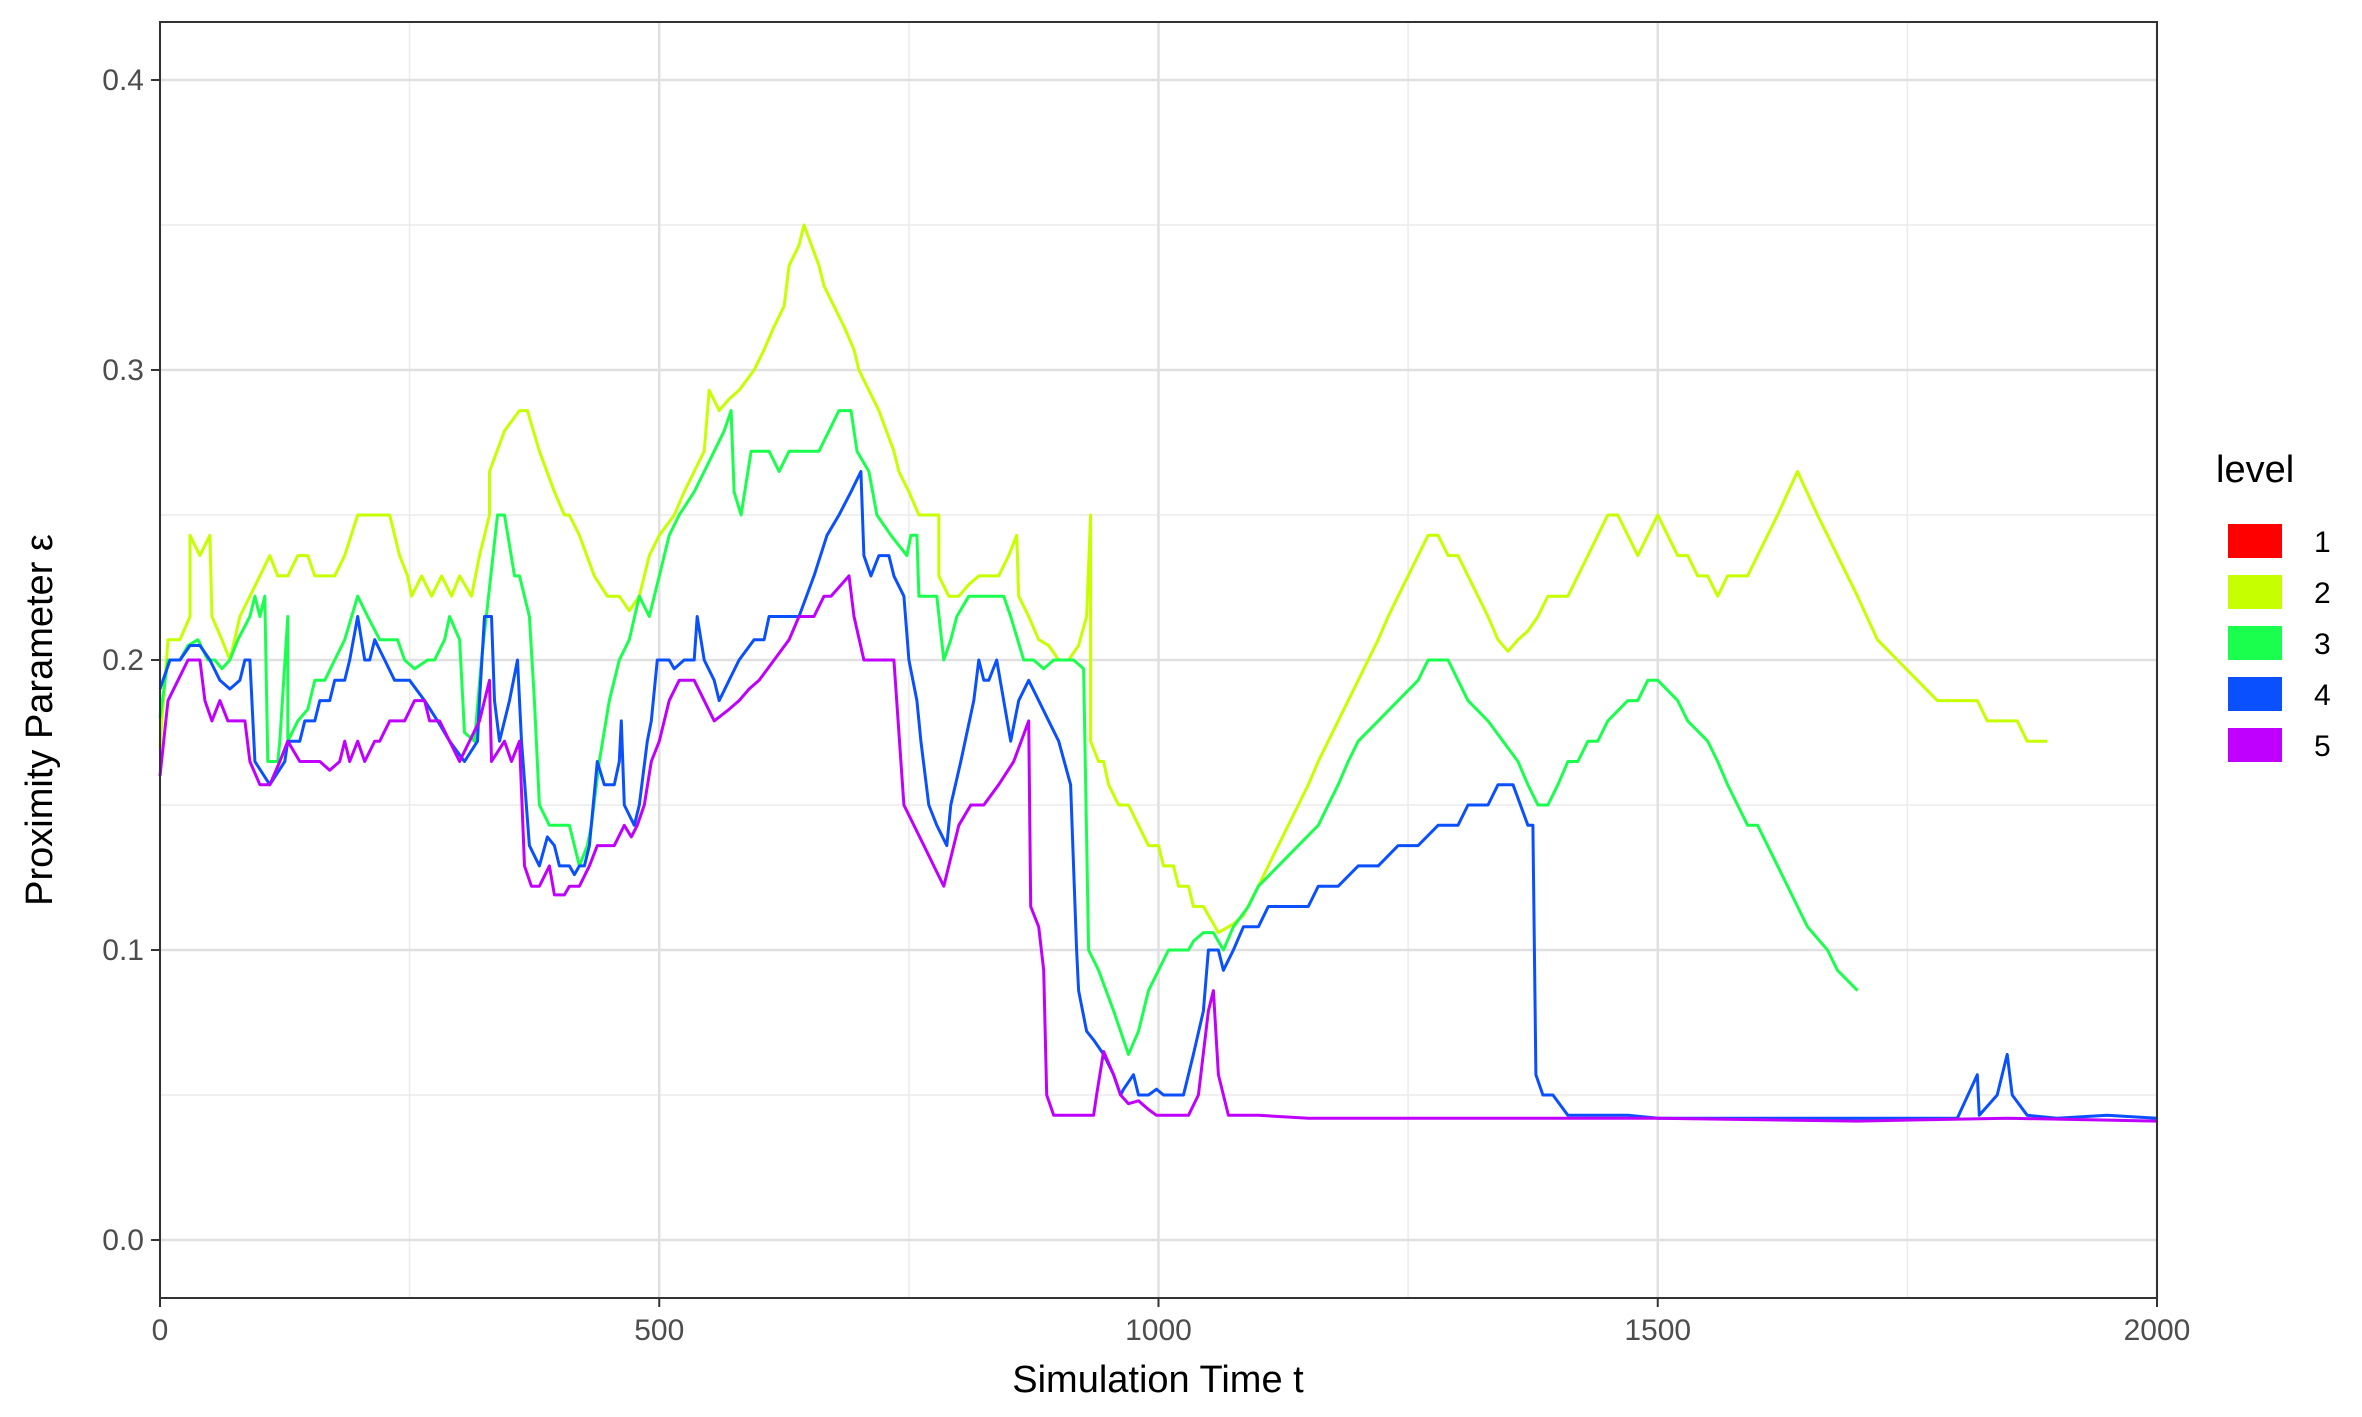 This screenshot has width=2362, height=1417. I want to click on x-tick-label: 1000, so click(1158, 1330).